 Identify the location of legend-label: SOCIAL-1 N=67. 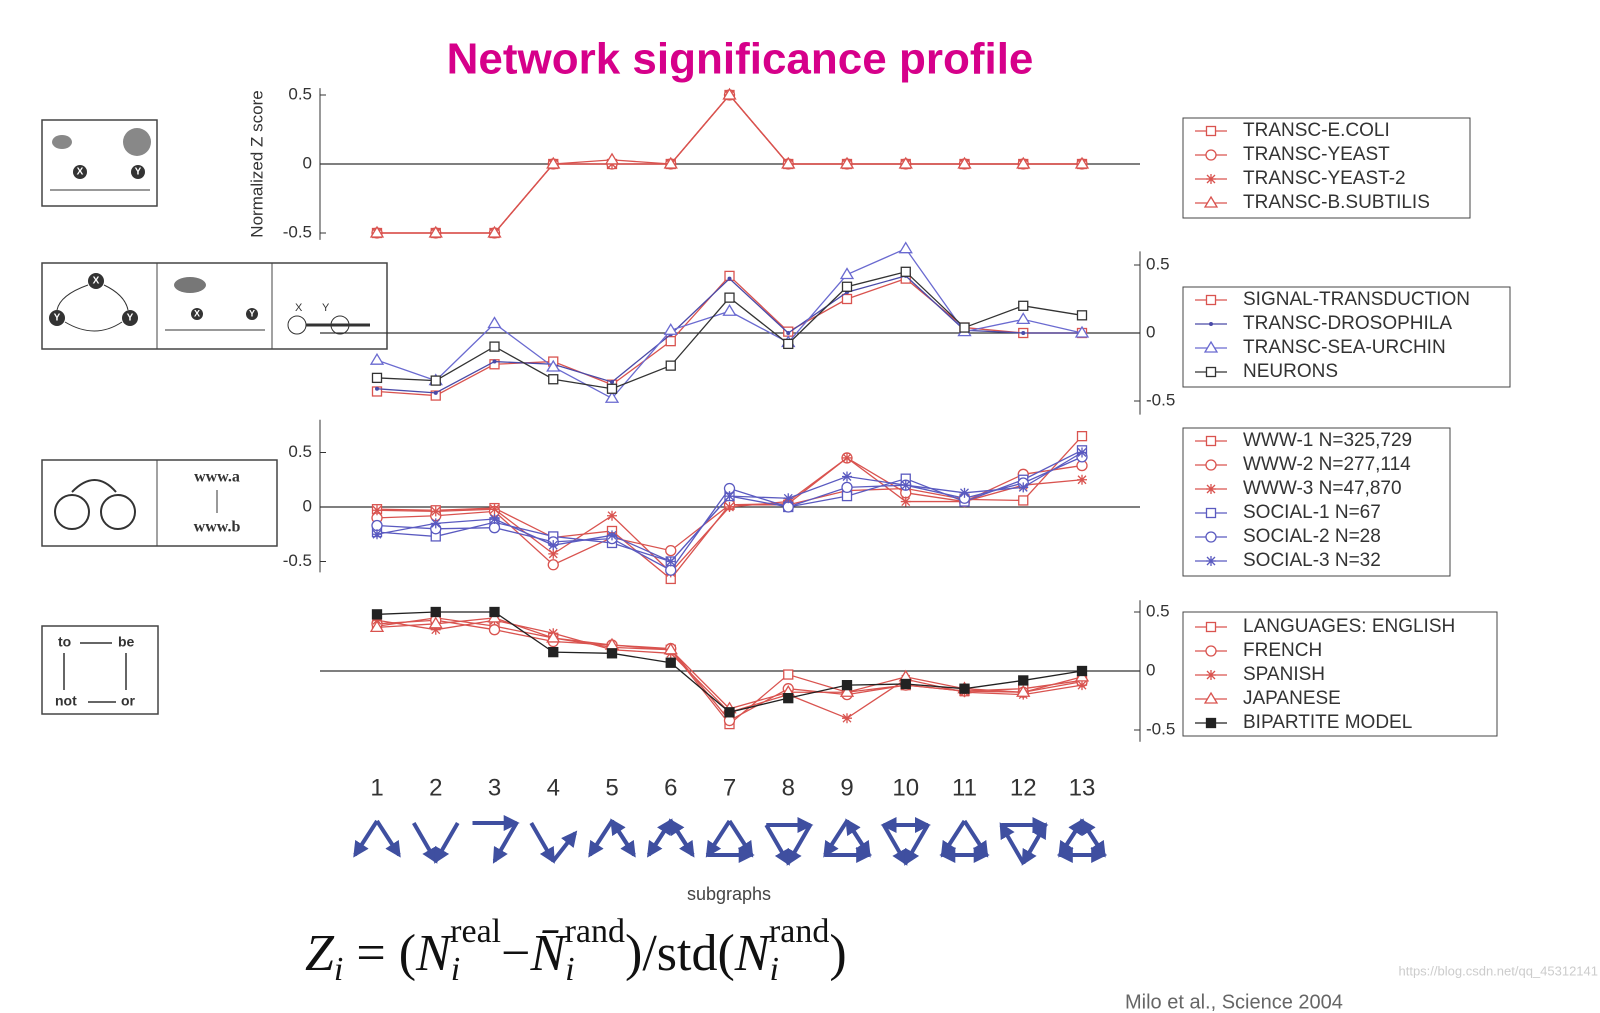
(1312, 512).